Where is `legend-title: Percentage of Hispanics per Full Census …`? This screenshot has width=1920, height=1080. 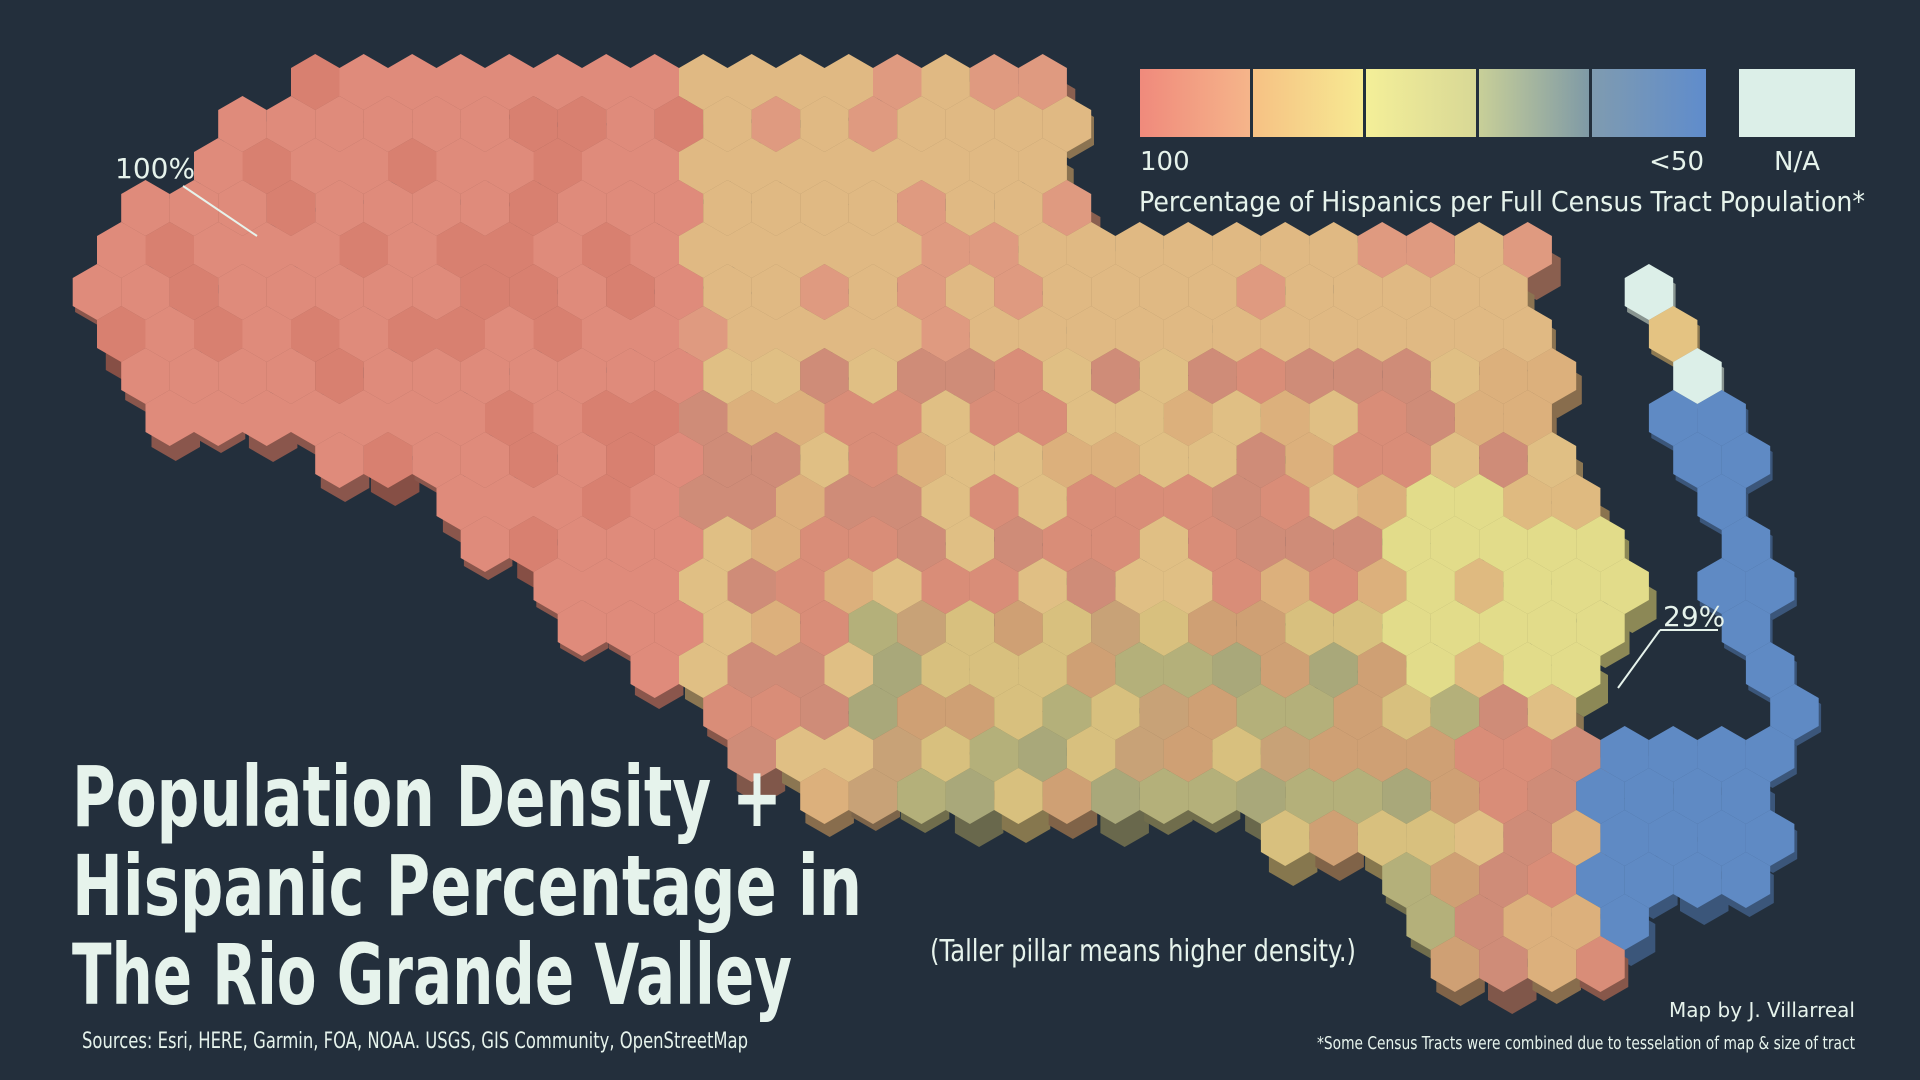
legend-title: Percentage of Hispanics per Full Census … is located at coordinates (1502, 201).